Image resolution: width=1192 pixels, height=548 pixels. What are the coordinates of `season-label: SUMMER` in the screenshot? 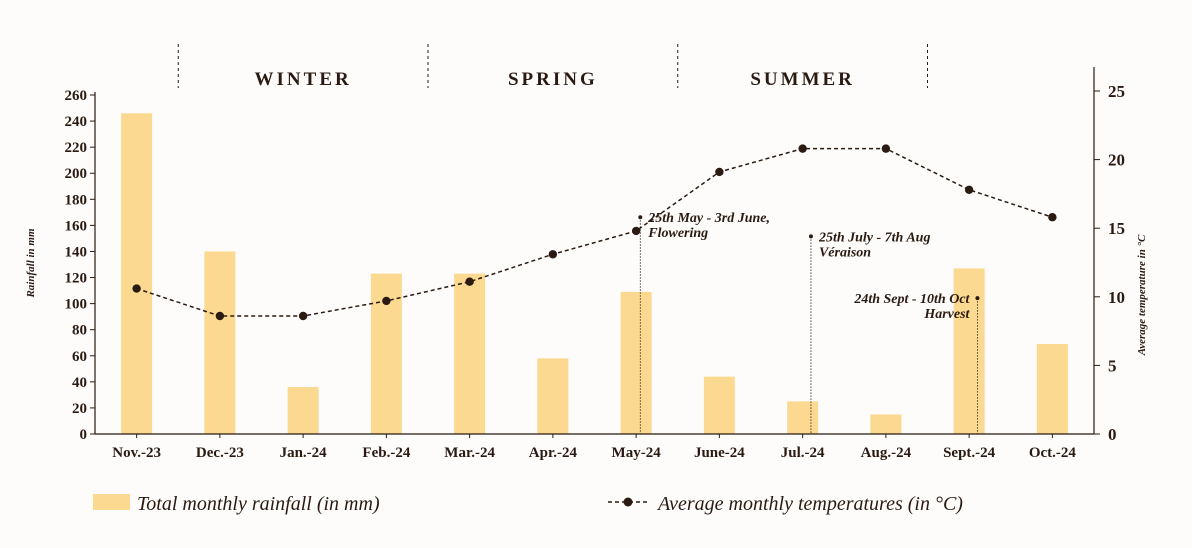 It's located at (802, 79).